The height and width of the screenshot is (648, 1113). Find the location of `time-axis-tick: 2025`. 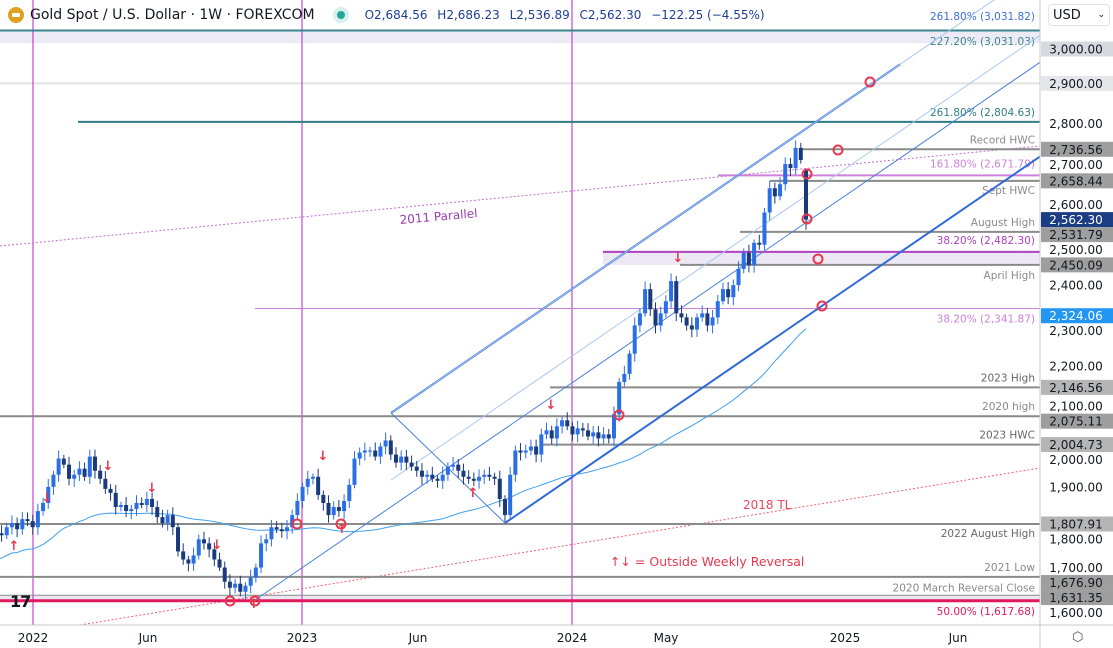

time-axis-tick: 2025 is located at coordinates (845, 638).